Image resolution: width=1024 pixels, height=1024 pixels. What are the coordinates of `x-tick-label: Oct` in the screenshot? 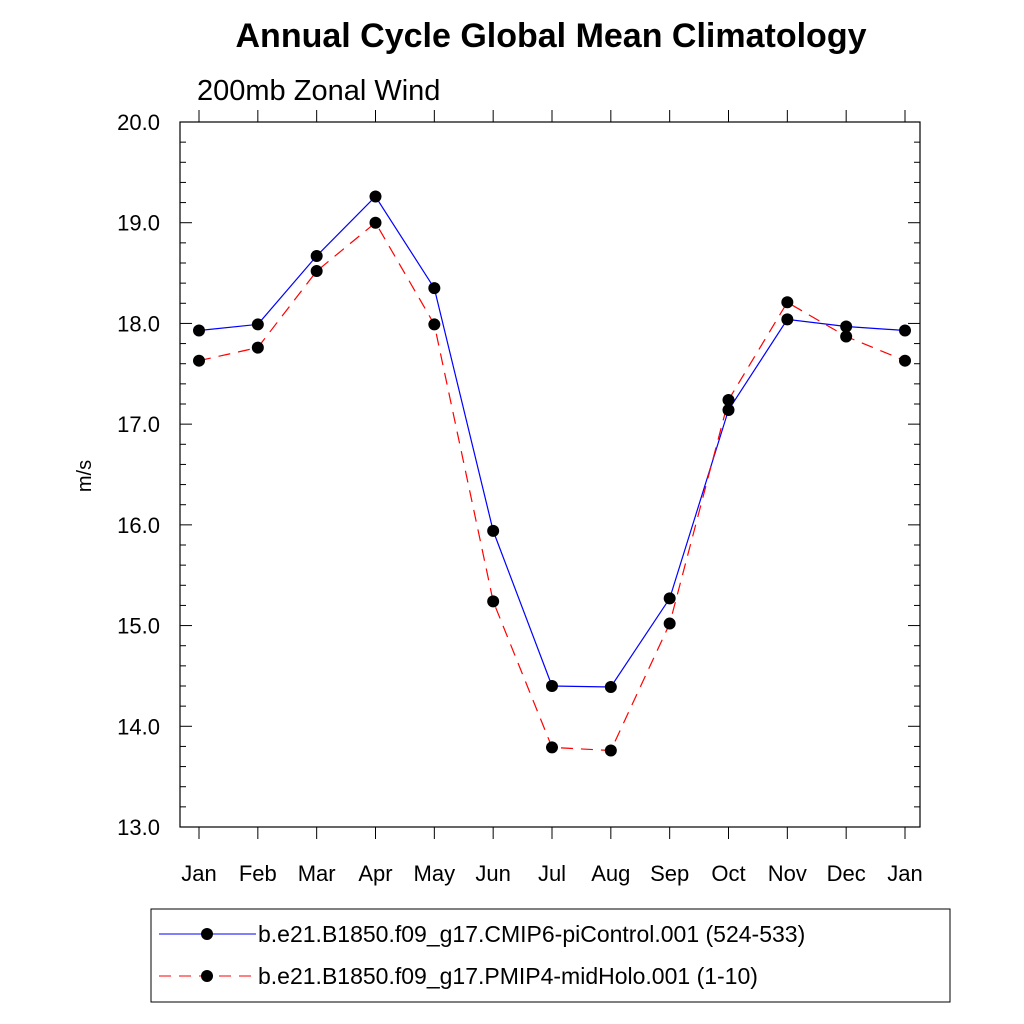 It's located at (728, 873).